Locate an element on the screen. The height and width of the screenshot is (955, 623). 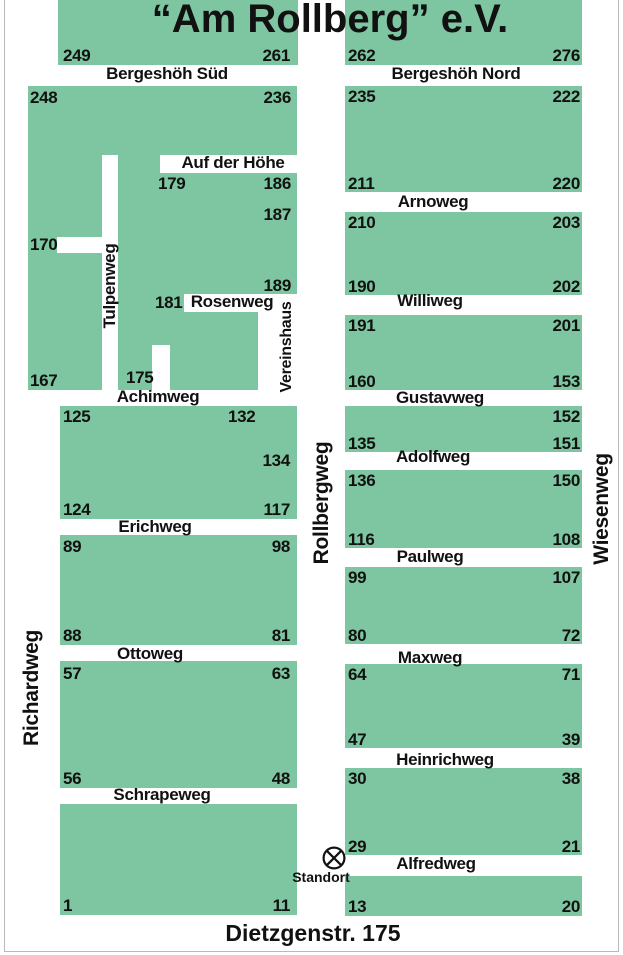
plot-number: 116 is located at coordinates (361, 539).